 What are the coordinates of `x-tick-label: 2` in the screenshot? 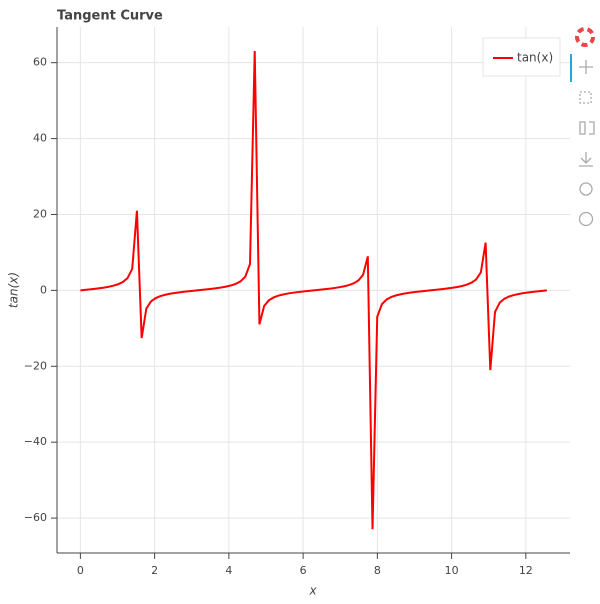 It's located at (154, 570).